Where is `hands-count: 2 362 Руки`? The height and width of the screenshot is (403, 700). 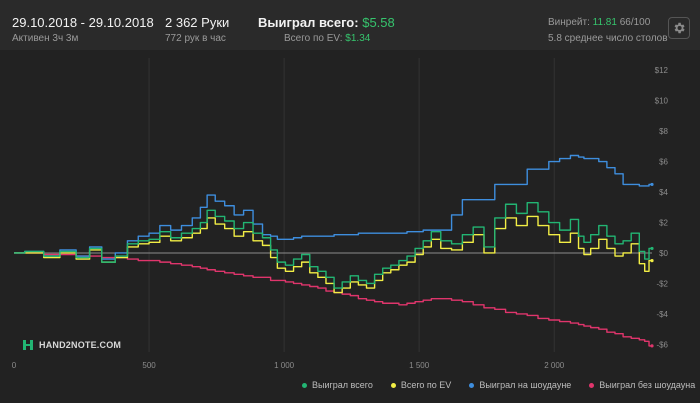
hands-count: 2 362 Руки is located at coordinates (197, 22).